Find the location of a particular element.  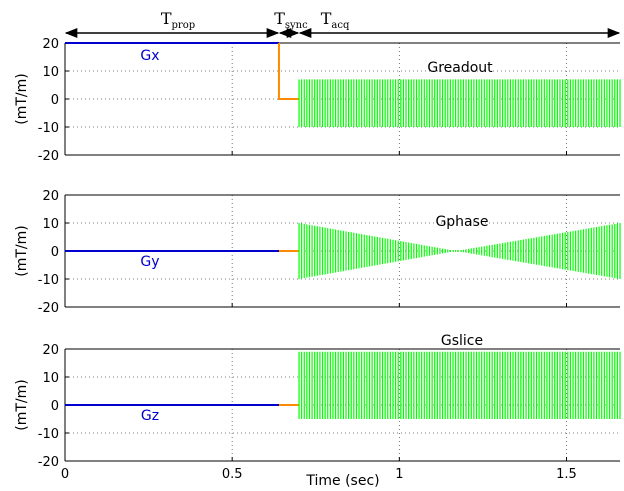

timing-label-sub: prop is located at coordinates (184, 25).